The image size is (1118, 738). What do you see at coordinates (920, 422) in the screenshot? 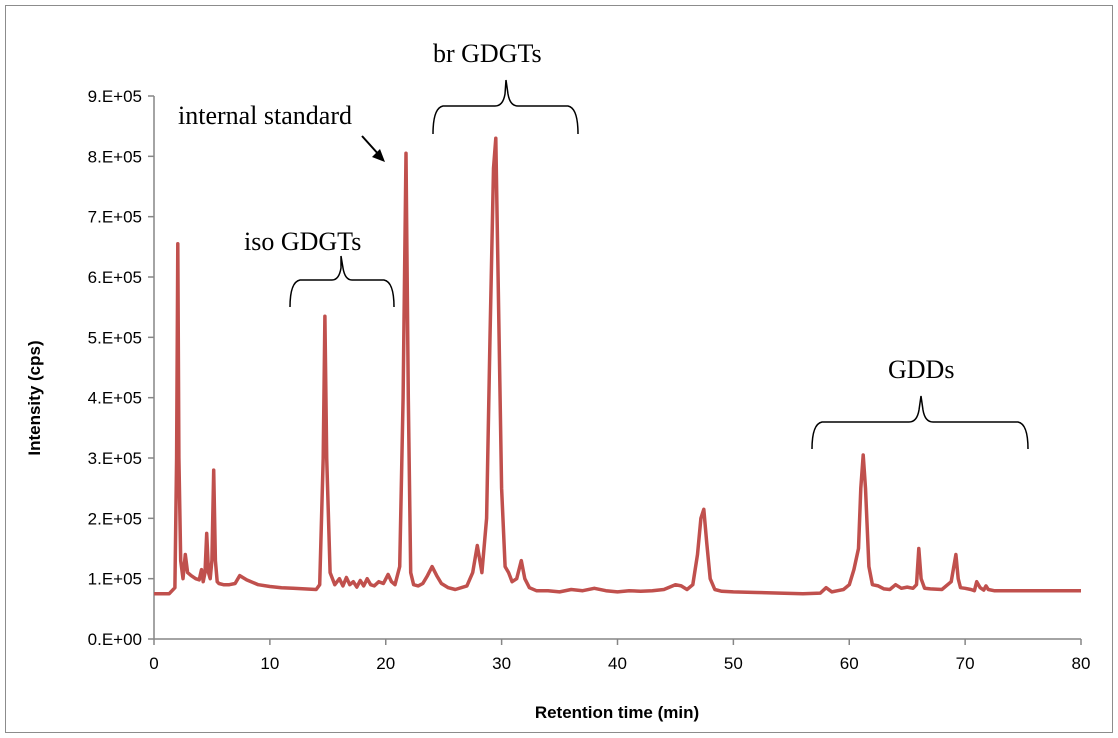
I see `bracket-gdds` at bounding box center [920, 422].